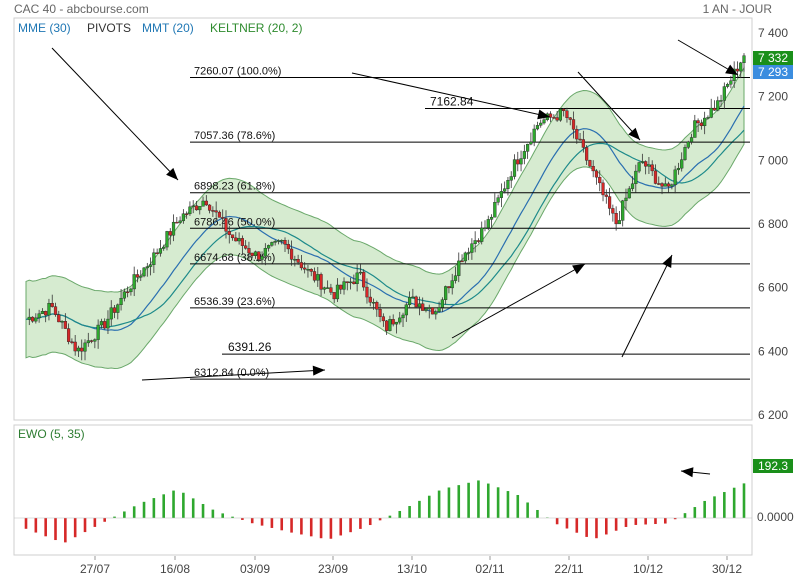  I want to click on y-tick-label: 7 400, so click(773, 33).